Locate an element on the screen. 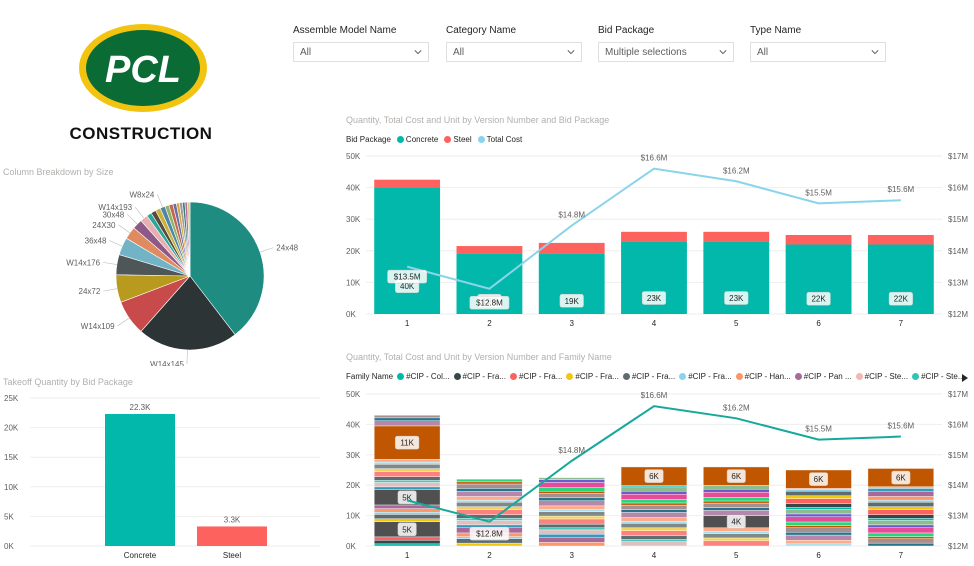  pie-slice-label: 24x48 is located at coordinates (287, 248).